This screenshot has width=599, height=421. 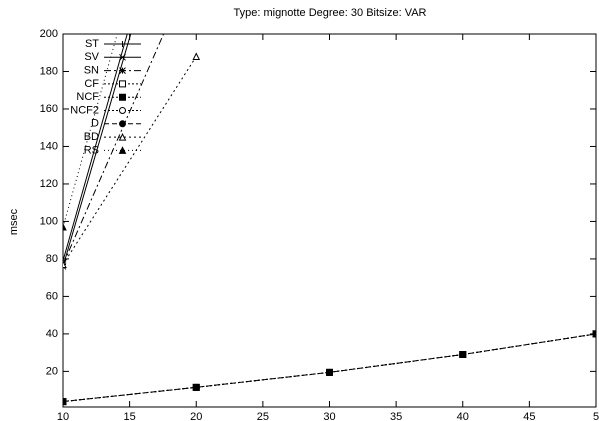 I want to click on y-tick-label: 100, so click(x=49, y=221).